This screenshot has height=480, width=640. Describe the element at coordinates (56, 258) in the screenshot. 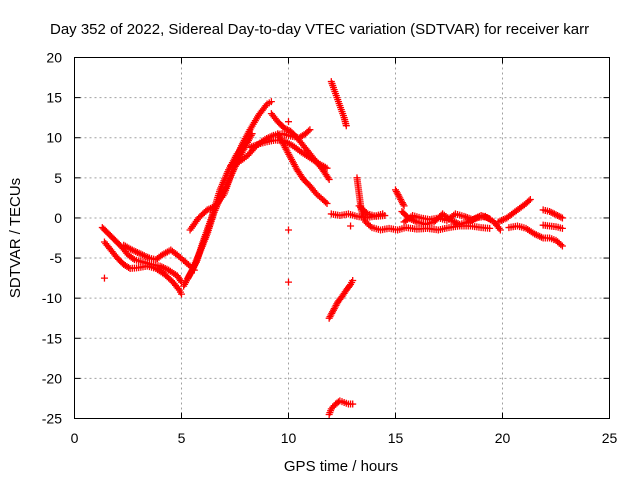

I see `y-tick-label: -5` at that location.